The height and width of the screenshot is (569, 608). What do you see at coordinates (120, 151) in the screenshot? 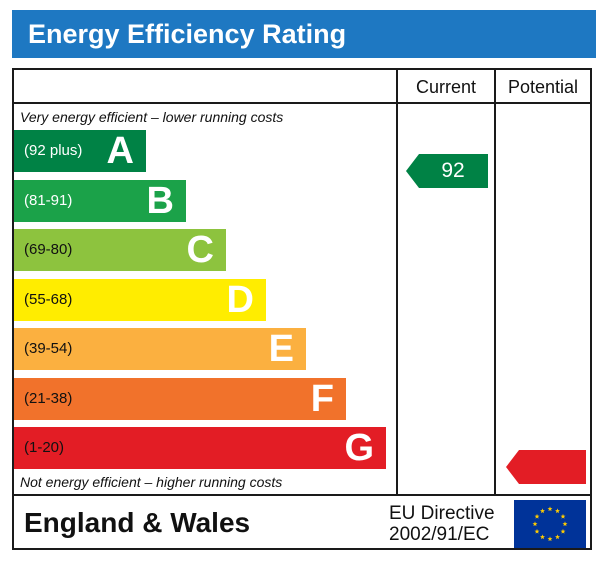
I see `band-a-letter: A` at bounding box center [120, 151].